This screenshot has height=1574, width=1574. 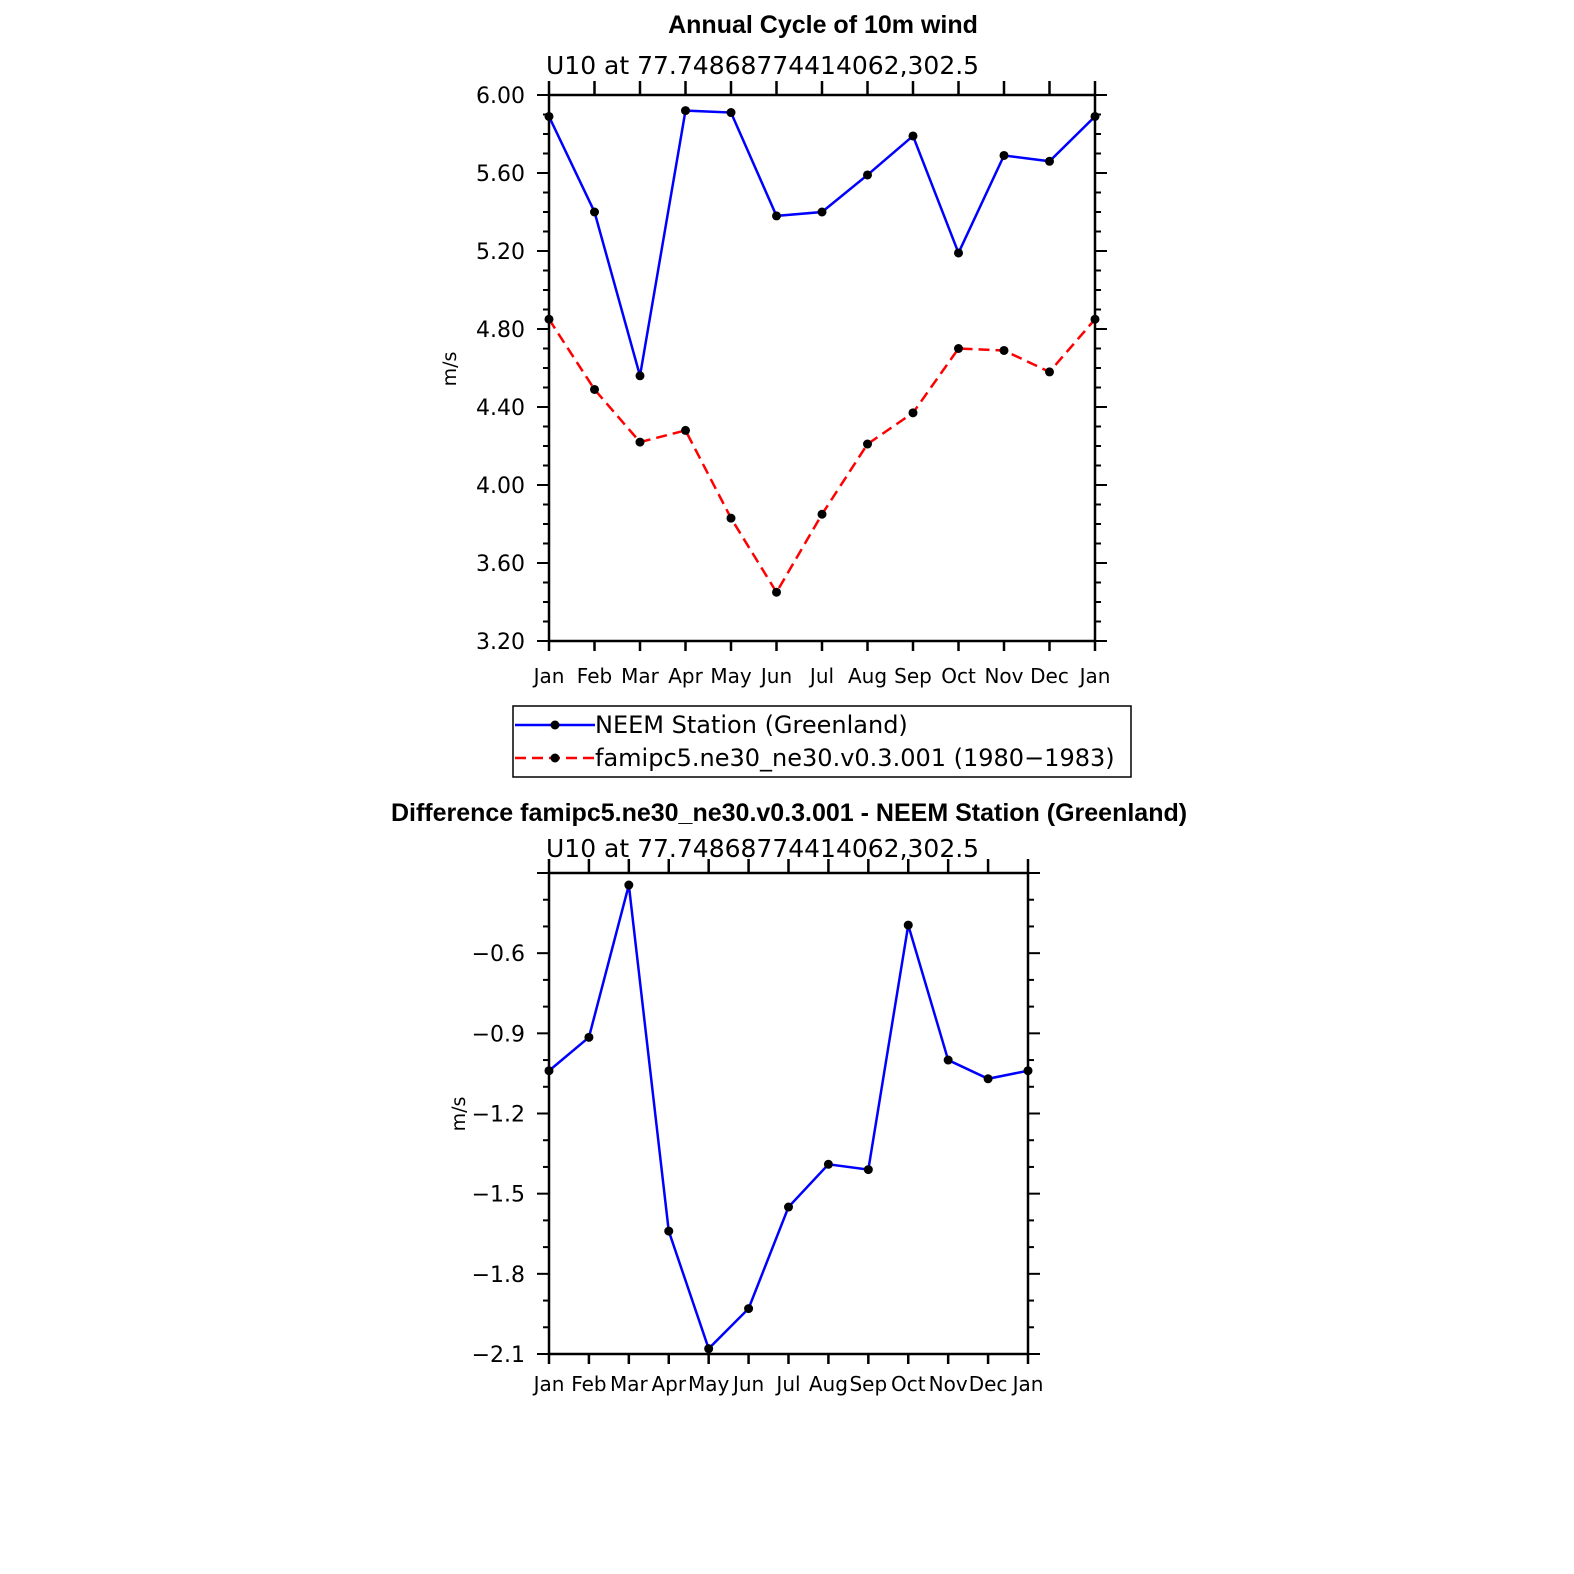 I want to click on chart2-xtick-label: Nov, so click(x=948, y=1384).